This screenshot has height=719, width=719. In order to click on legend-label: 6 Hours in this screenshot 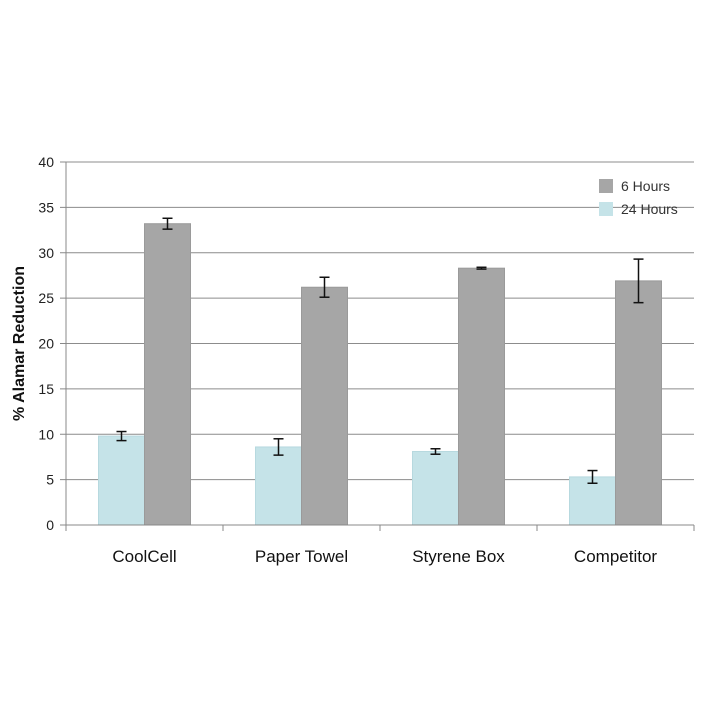, I will do `click(645, 186)`.